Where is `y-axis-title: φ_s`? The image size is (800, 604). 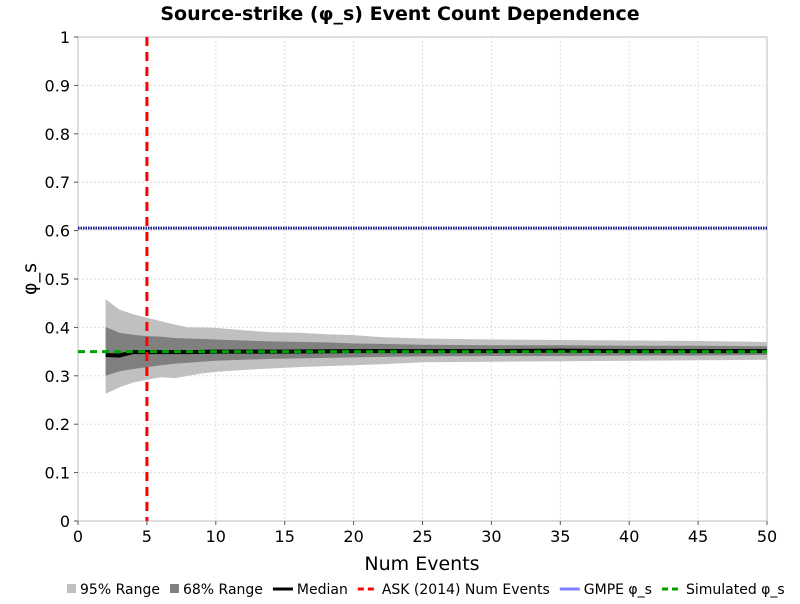
y-axis-title: φ_s is located at coordinates (30, 279).